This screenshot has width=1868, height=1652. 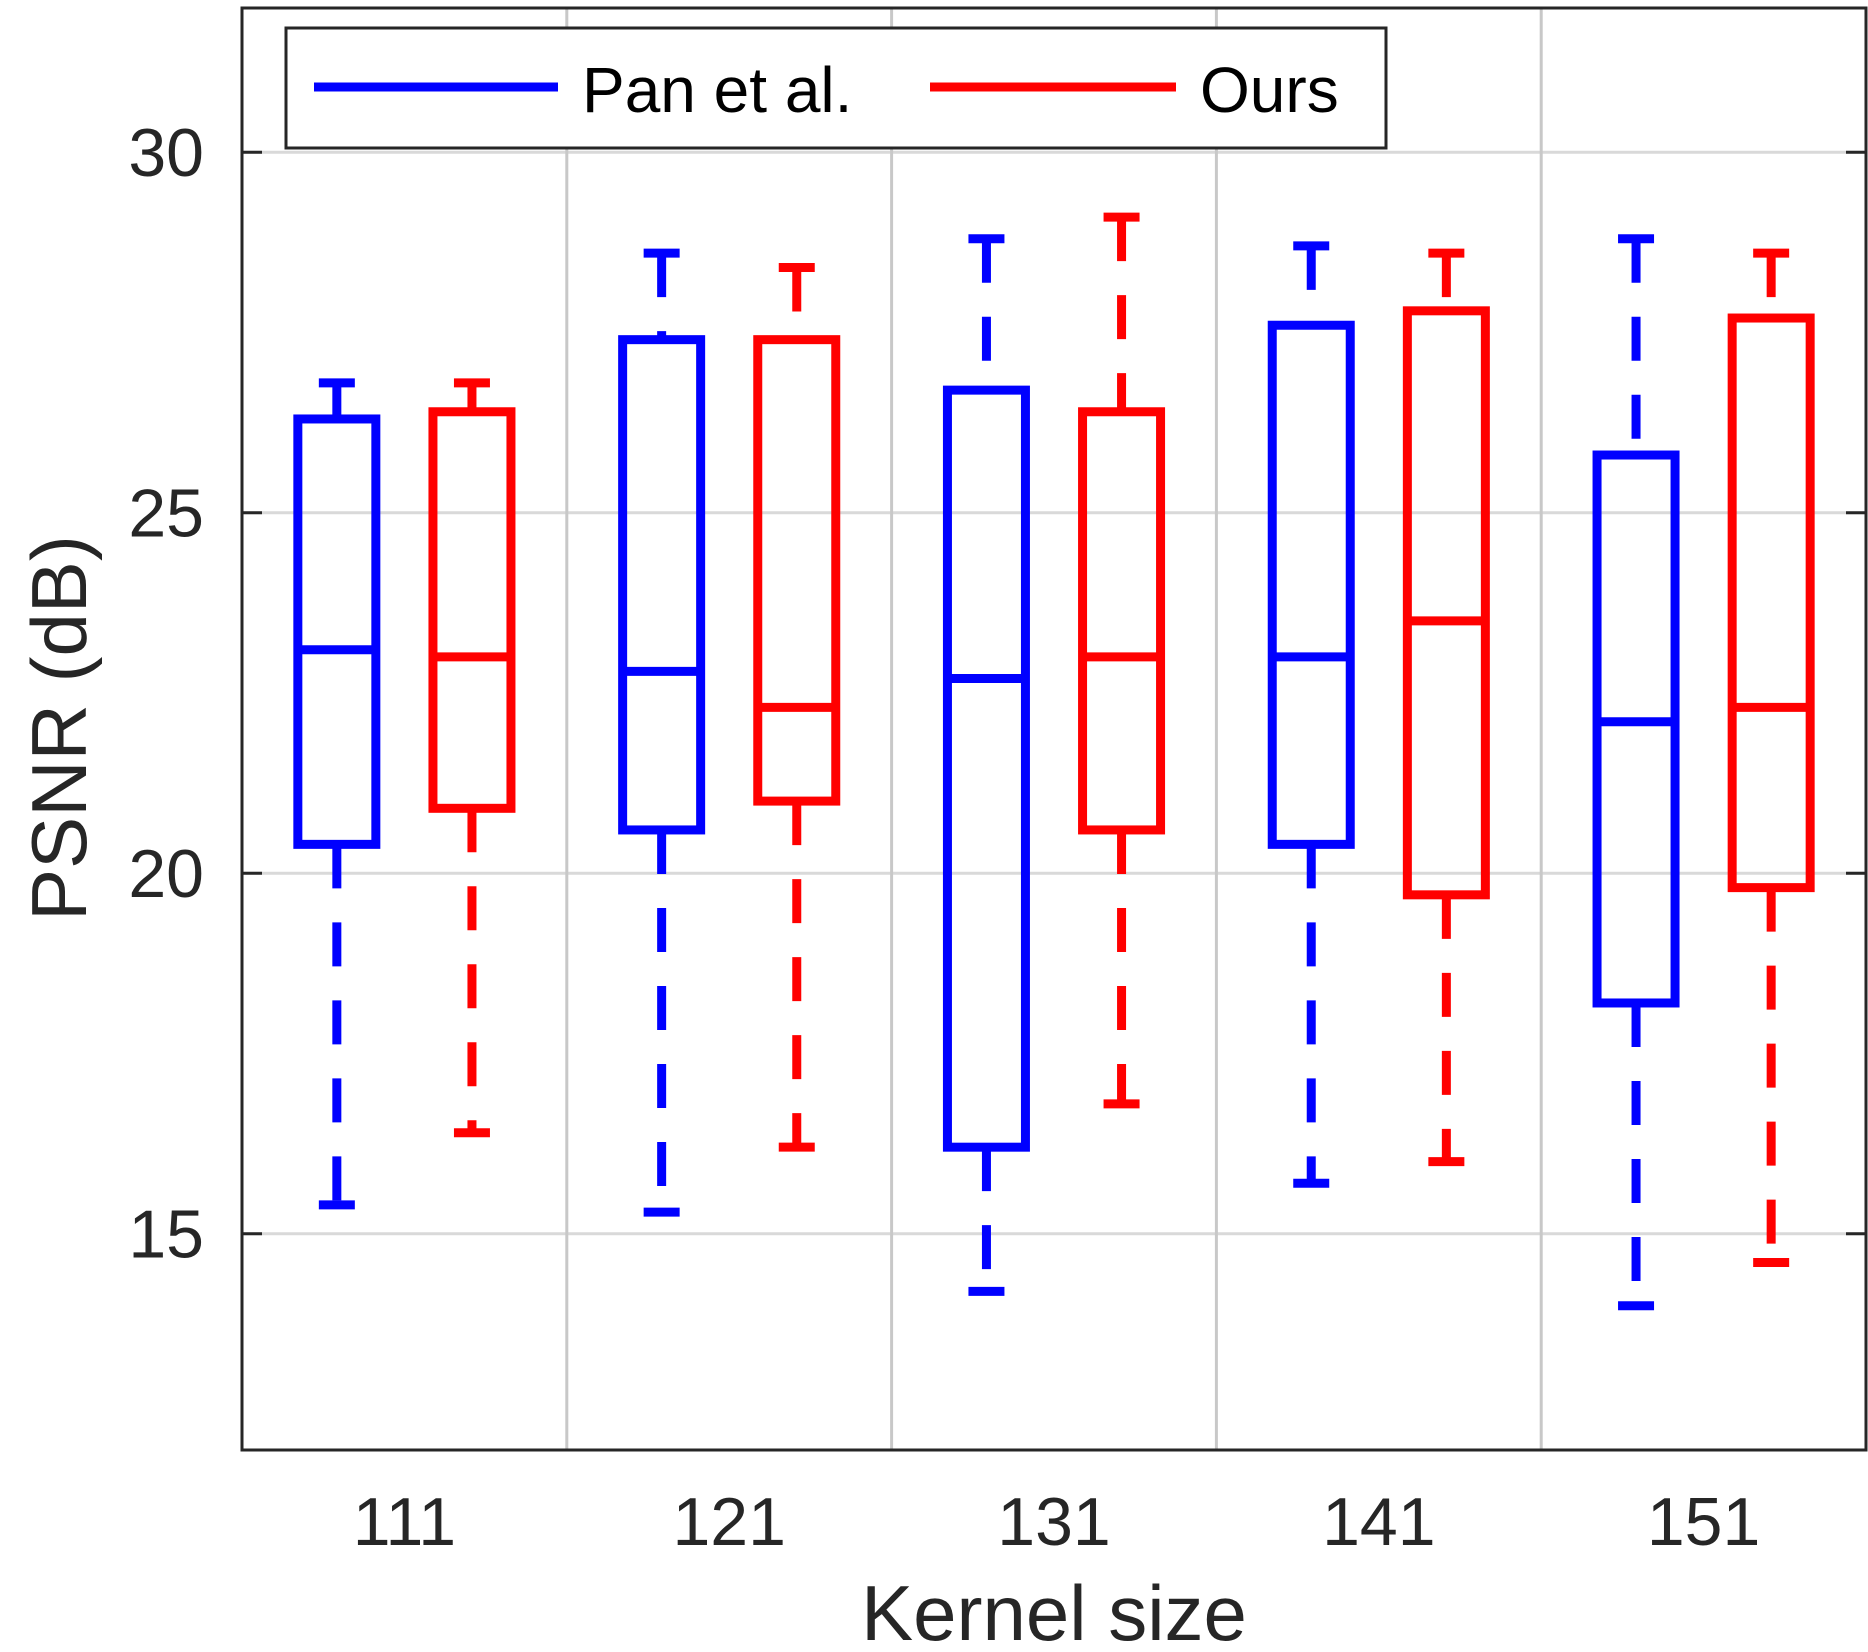 I want to click on x-axis-label: Kernel size, so click(x=1054, y=1610).